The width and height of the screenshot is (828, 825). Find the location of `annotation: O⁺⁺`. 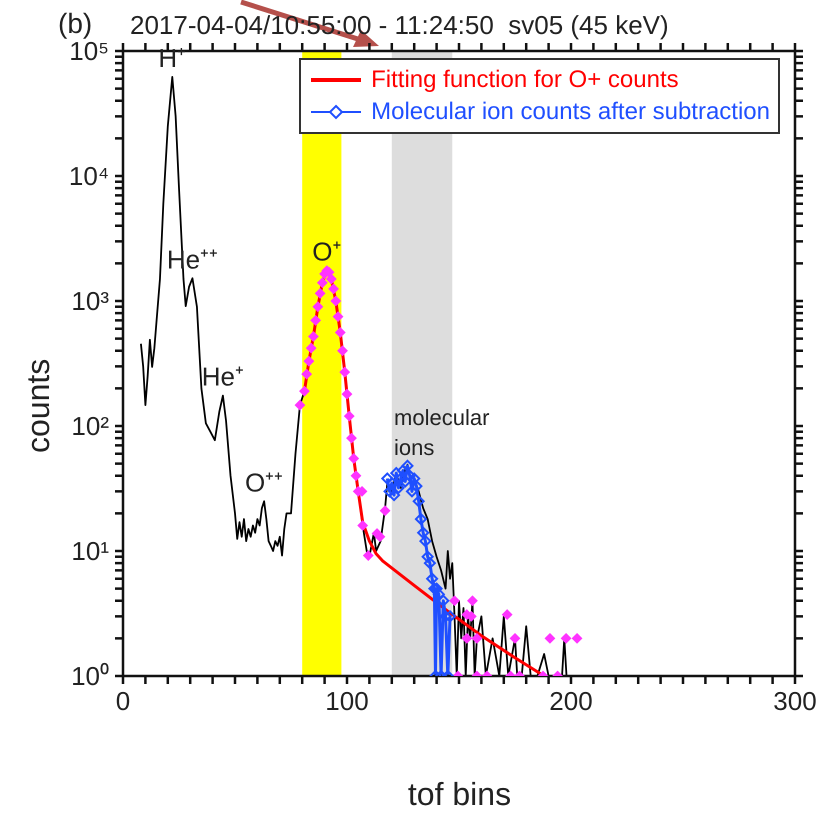

annotation: O⁺⁺ is located at coordinates (264, 482).